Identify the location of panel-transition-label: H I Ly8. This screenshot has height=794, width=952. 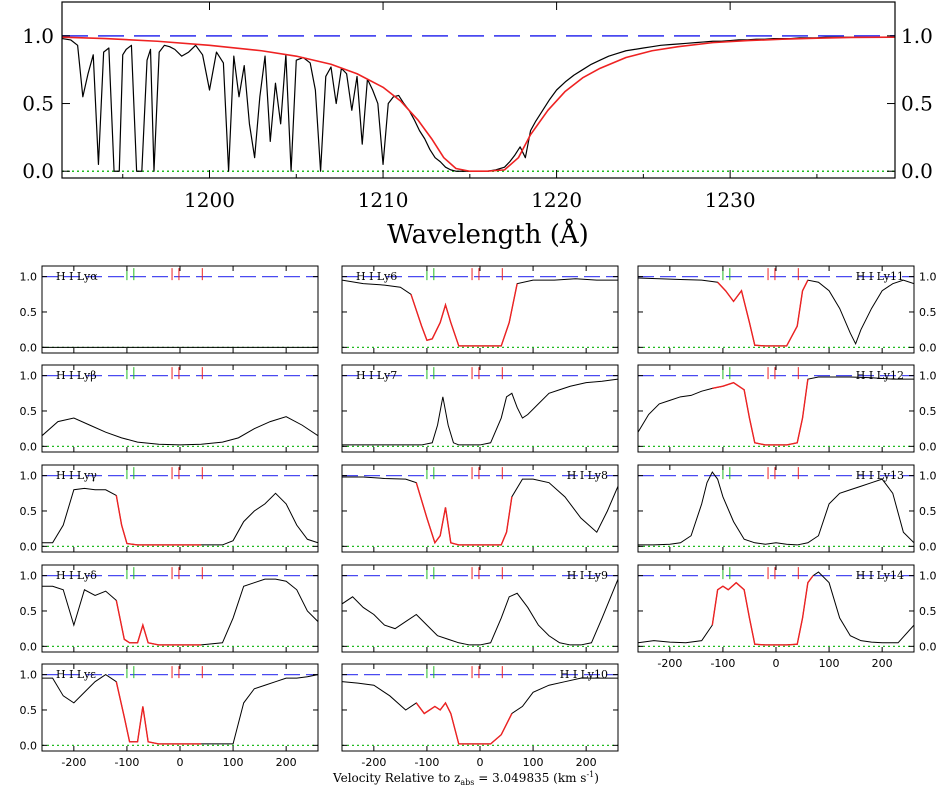
(587, 475).